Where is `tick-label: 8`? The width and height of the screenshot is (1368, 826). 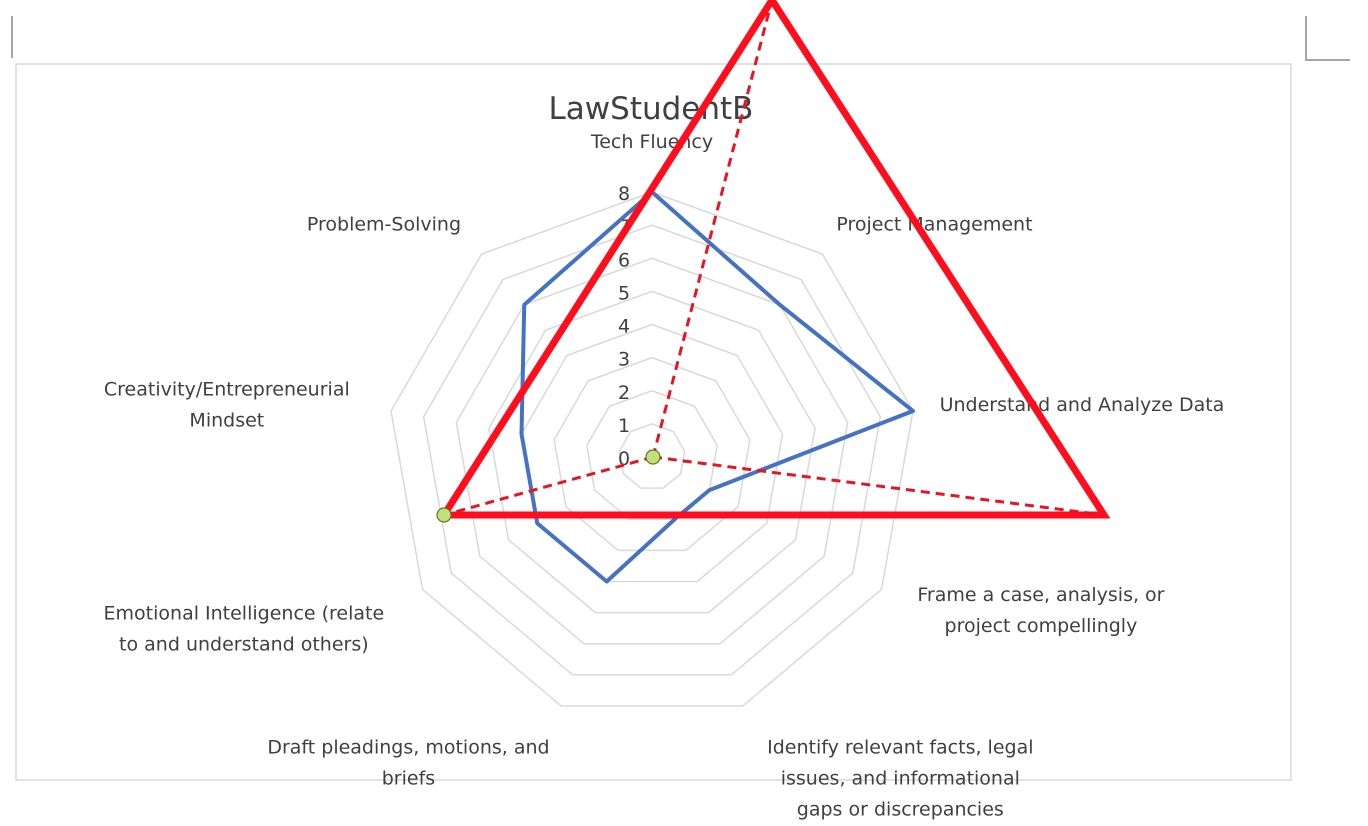 tick-label: 8 is located at coordinates (624, 194).